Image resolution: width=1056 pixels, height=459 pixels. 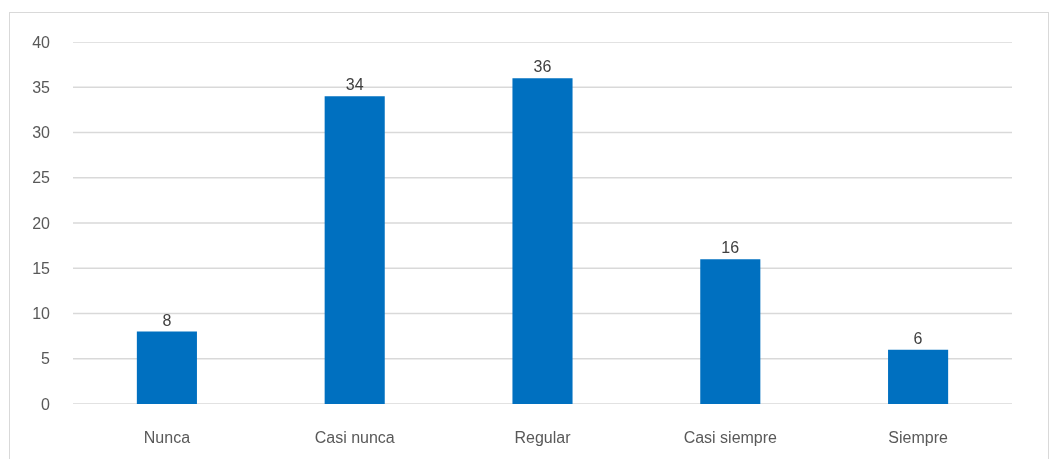 I want to click on data-label: 16, so click(x=730, y=248).